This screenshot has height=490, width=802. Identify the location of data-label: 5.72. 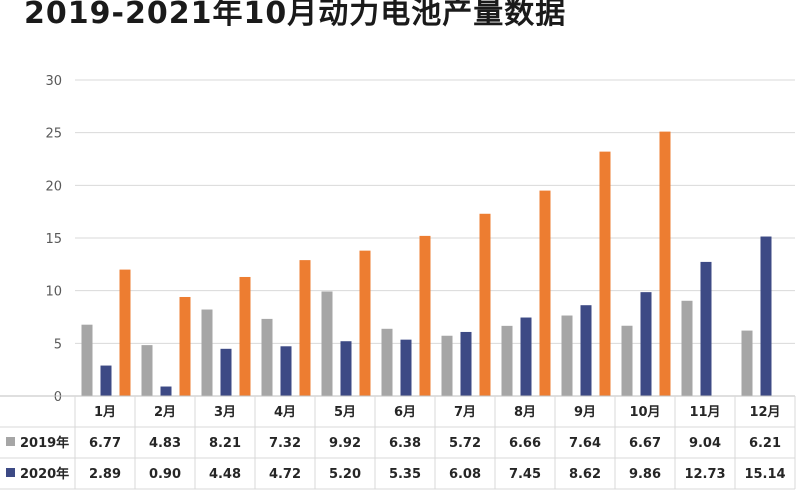
(465, 443).